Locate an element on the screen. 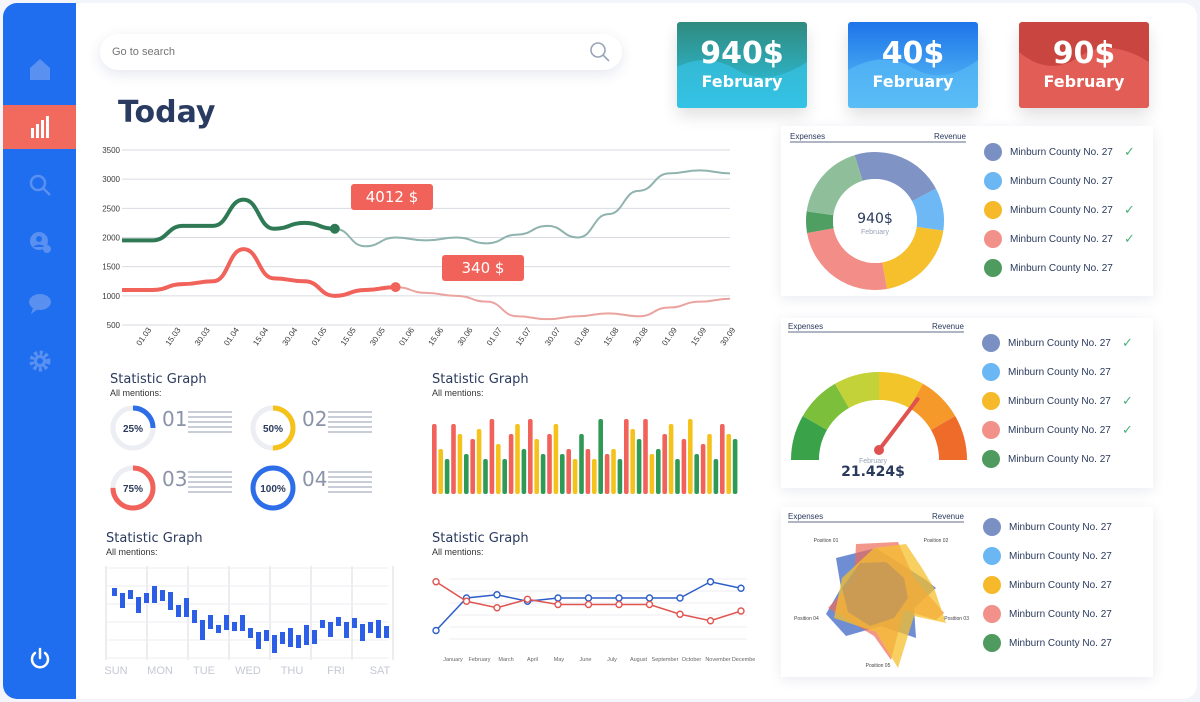  nav-chat is located at coordinates (39, 303).